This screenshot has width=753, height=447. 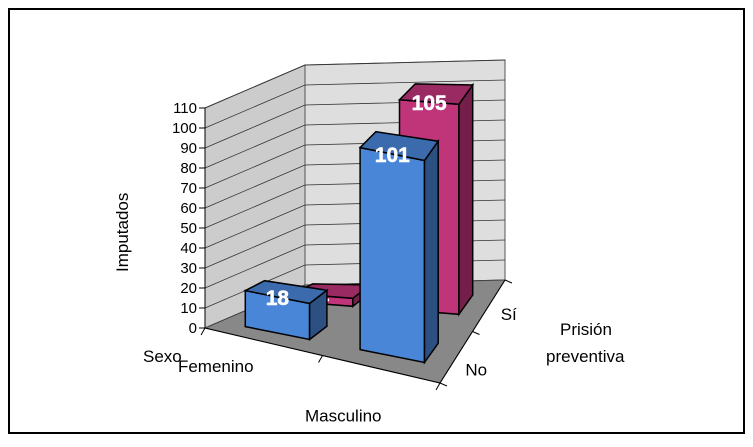 I want to click on depth-tick-label: Sí, so click(x=509, y=314).